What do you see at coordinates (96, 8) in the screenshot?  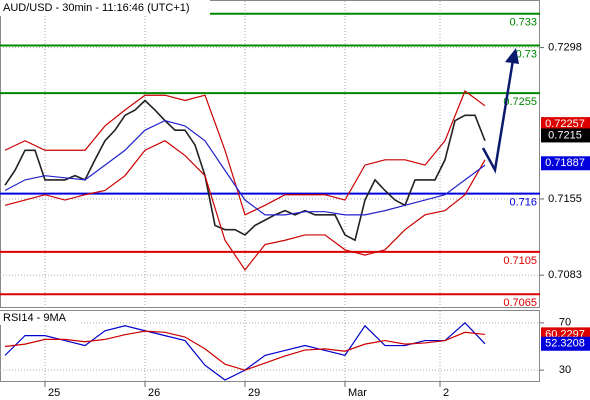 I see `chart-title: AUD/USD - 30min - 11:16:46 (UTC+1)` at bounding box center [96, 8].